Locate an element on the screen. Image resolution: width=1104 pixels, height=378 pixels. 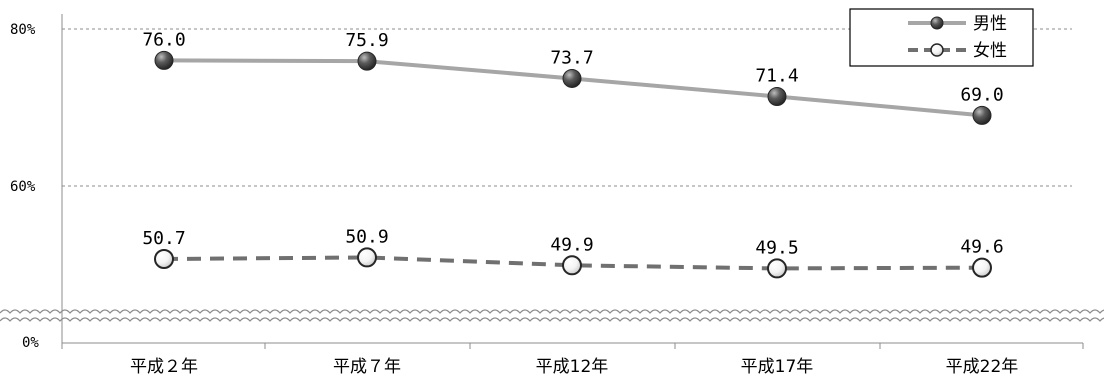
female-data-label: 49.6 is located at coordinates (981, 247).